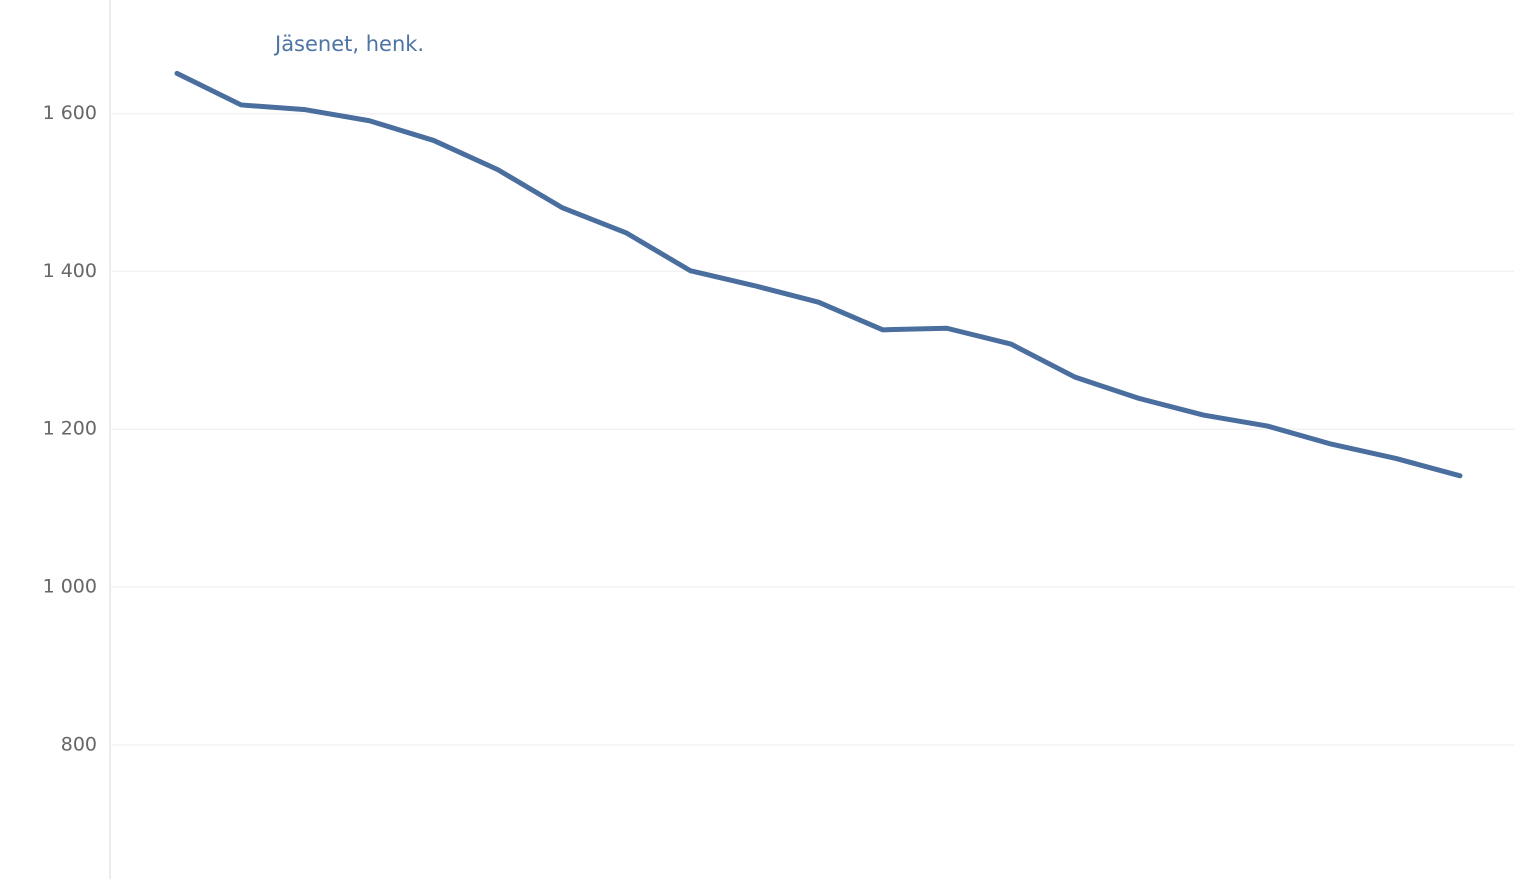 The image size is (1514, 879). What do you see at coordinates (70, 587) in the screenshot?
I see `y-tick-label: 1 000` at bounding box center [70, 587].